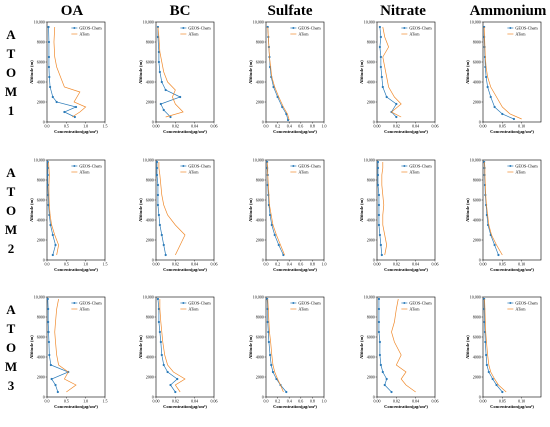 The width and height of the screenshot is (550, 427). I want to click on x-tick-label: 0.05, so click(502, 401).